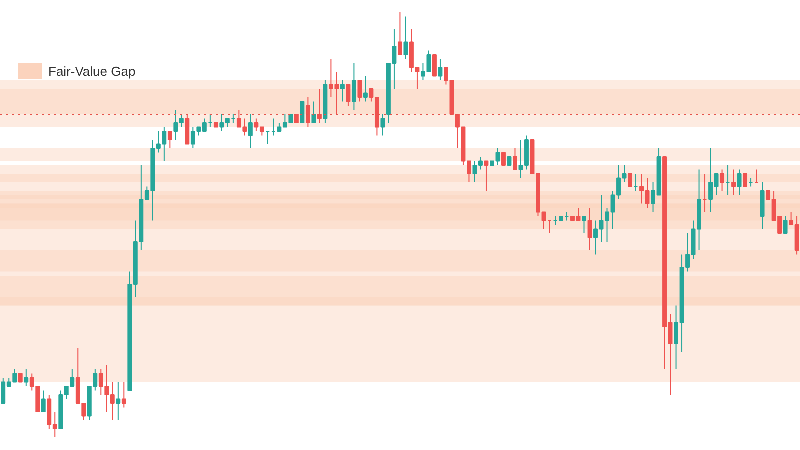 The height and width of the screenshot is (450, 800). What do you see at coordinates (92, 71) in the screenshot?
I see `legend-label: Fair-Value Gap` at bounding box center [92, 71].